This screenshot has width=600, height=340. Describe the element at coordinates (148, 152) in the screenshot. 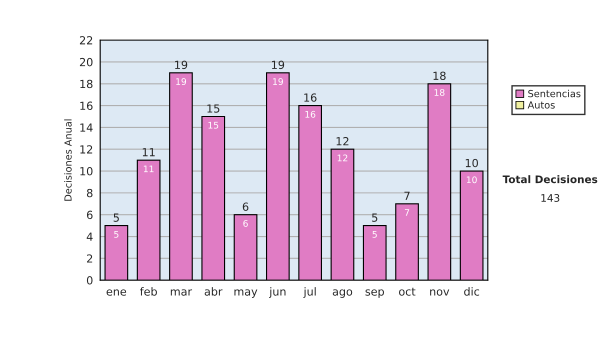

I see `total-label: 11` at that location.